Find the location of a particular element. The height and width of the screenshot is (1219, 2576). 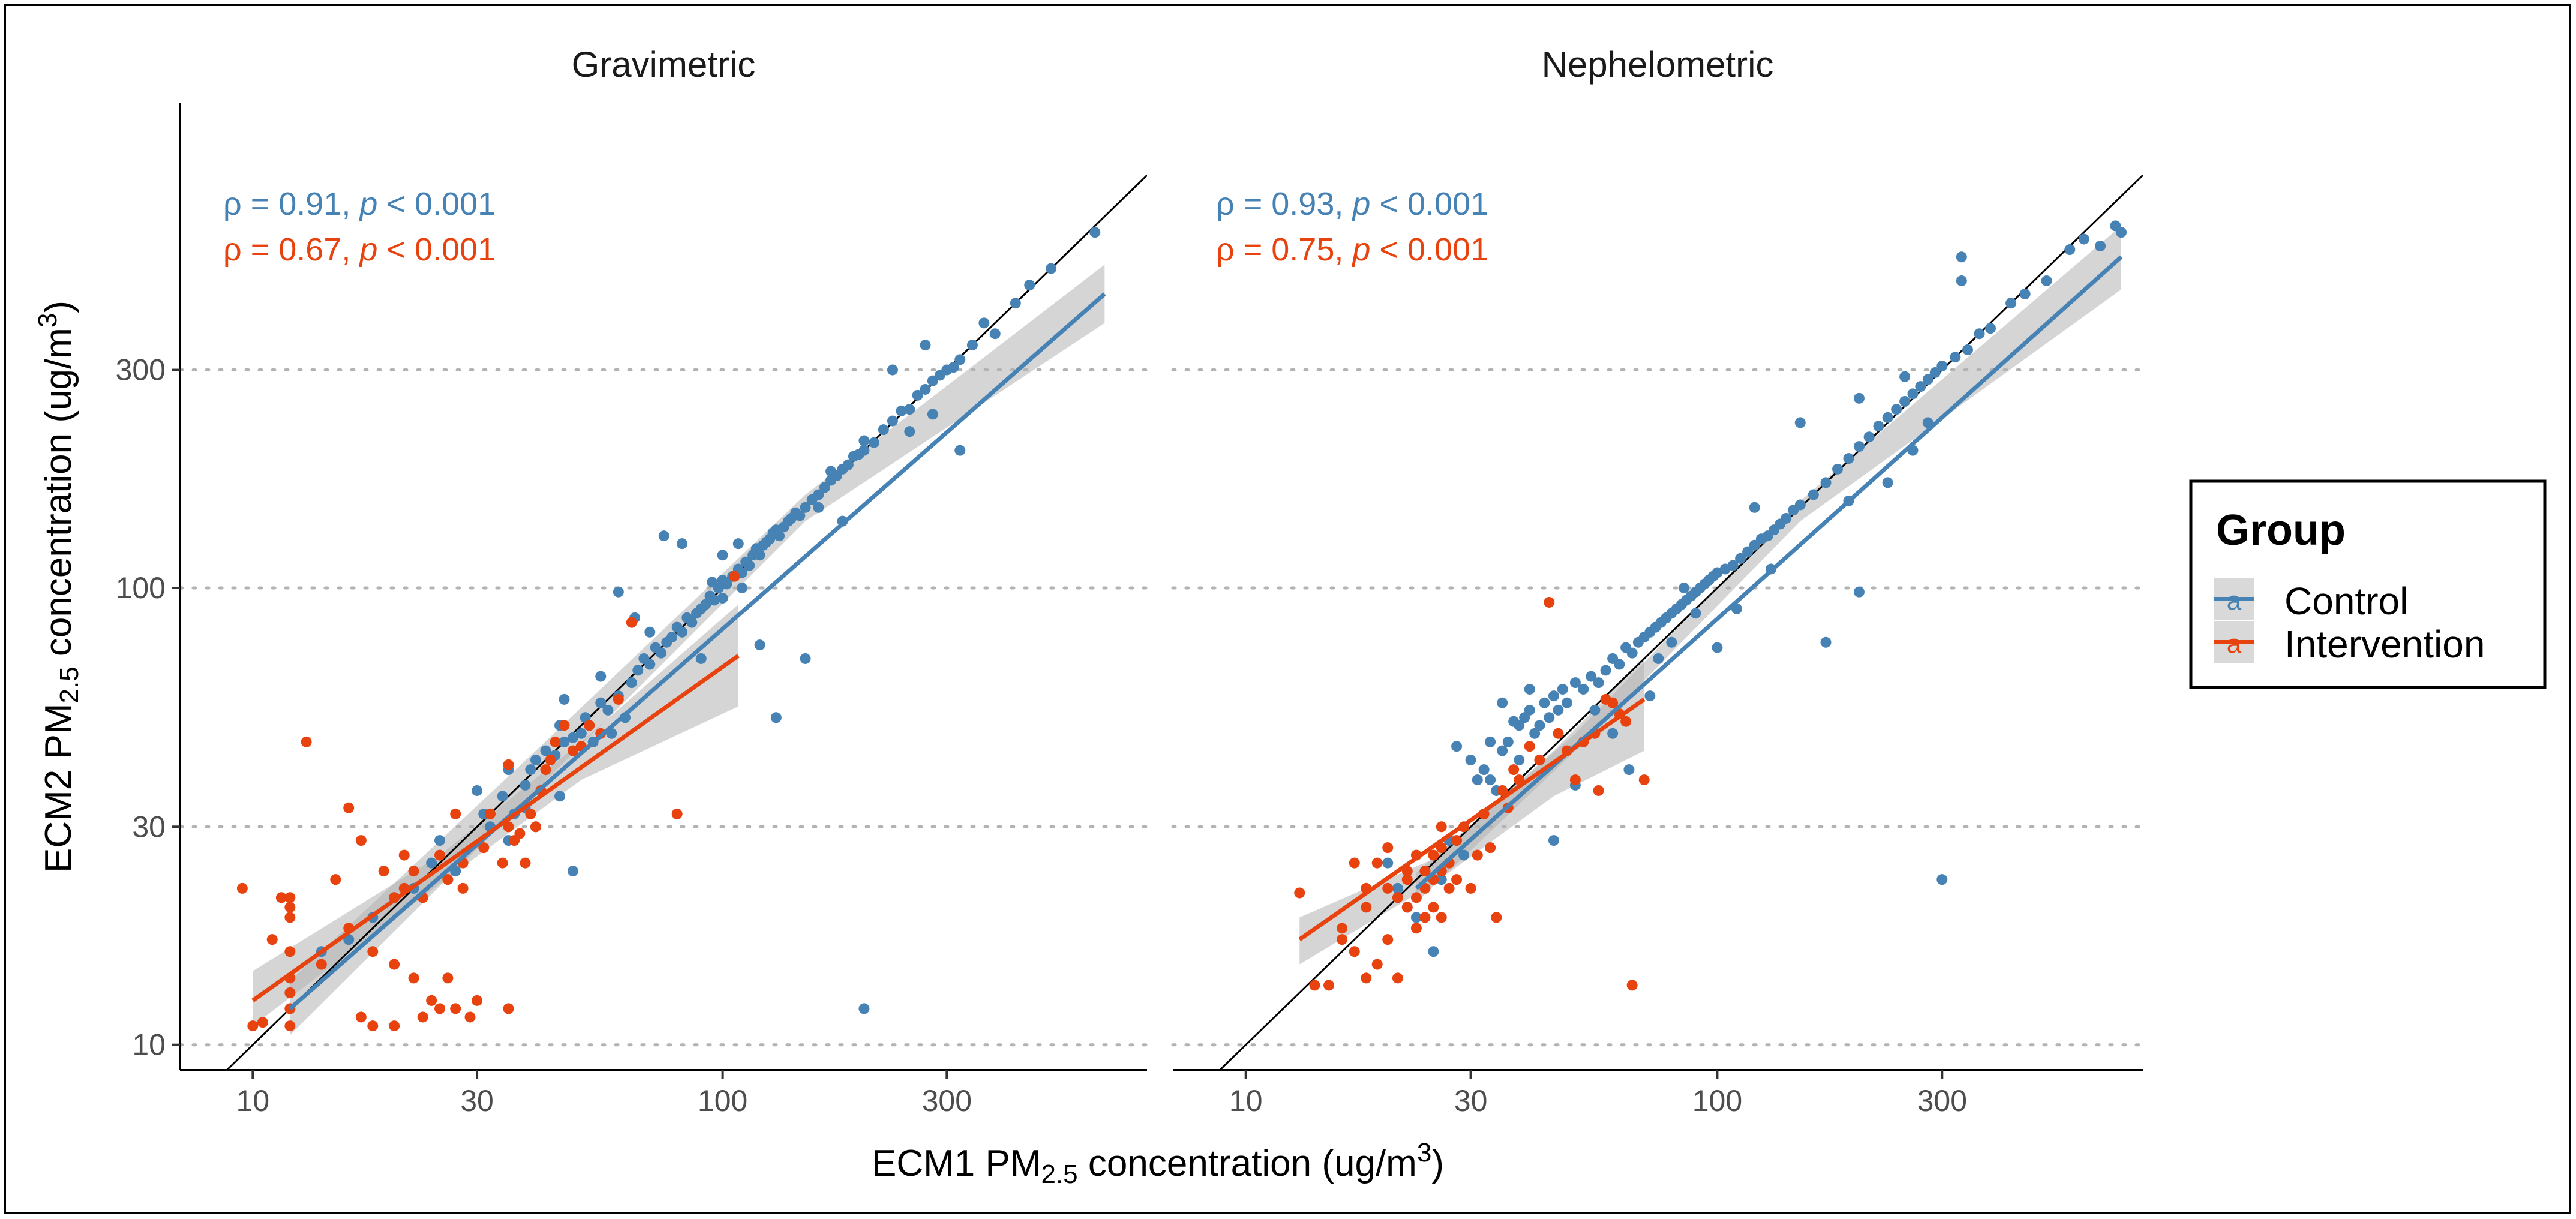

y-axis-title: ECM2 PM2.5 concentration (ug/m3) is located at coordinates (58, 587).